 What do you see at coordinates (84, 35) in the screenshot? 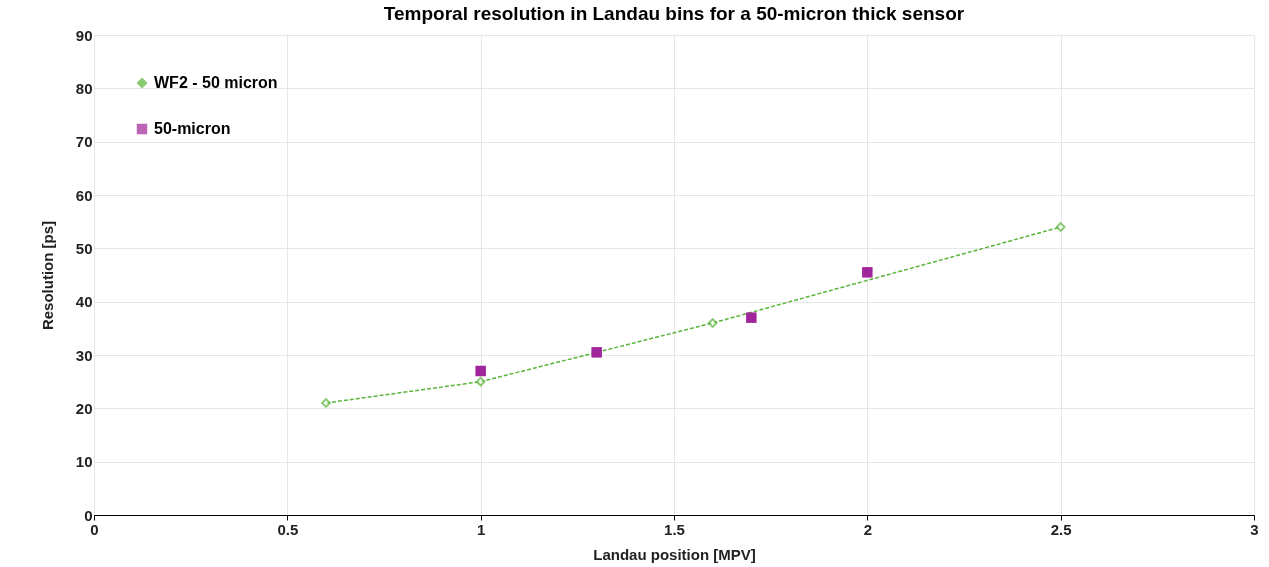
I see `y-tick-label: 90` at bounding box center [84, 35].